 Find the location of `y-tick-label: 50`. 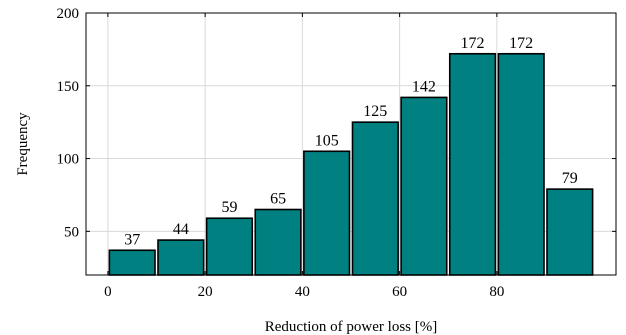

y-tick-label: 50 is located at coordinates (71, 232).